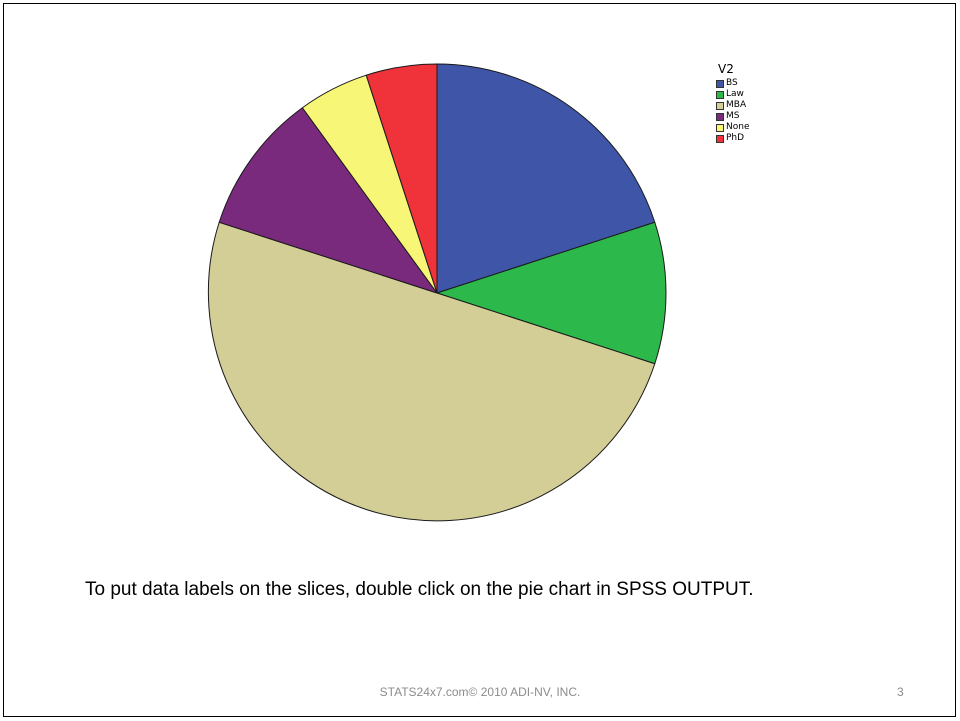  What do you see at coordinates (546, 178) in the screenshot?
I see `pie-slice-bs` at bounding box center [546, 178].